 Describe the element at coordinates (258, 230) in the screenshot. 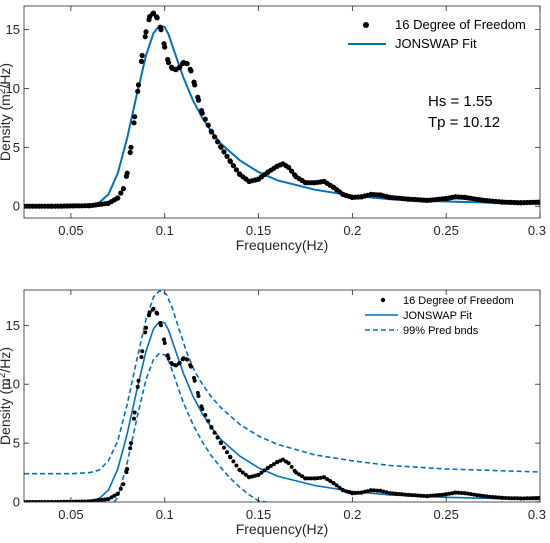

I see `x-tick-label: 0.15` at that location.